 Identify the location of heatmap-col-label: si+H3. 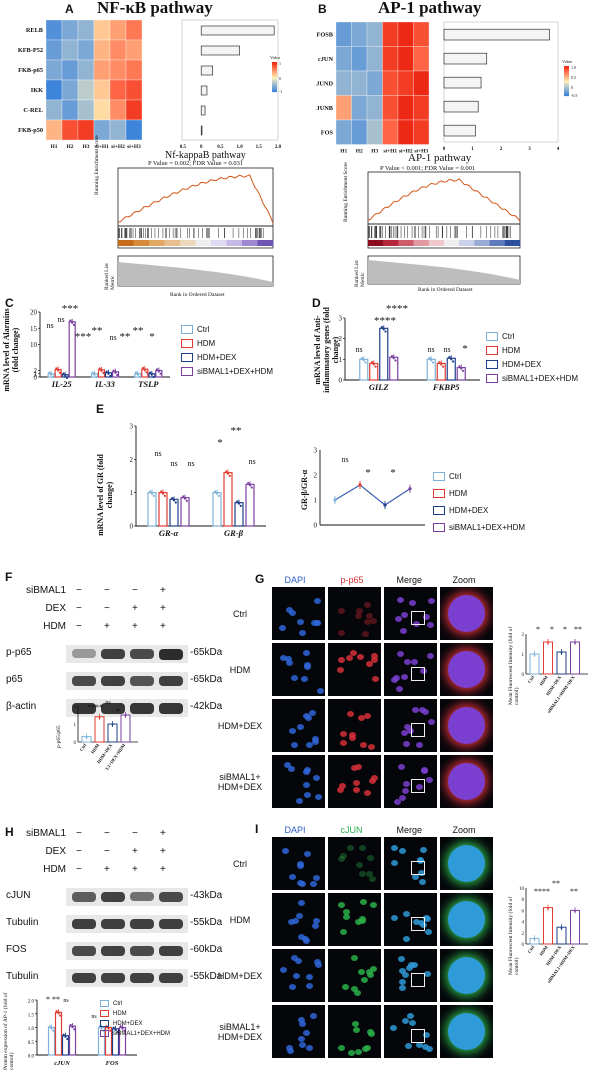
(134, 147).